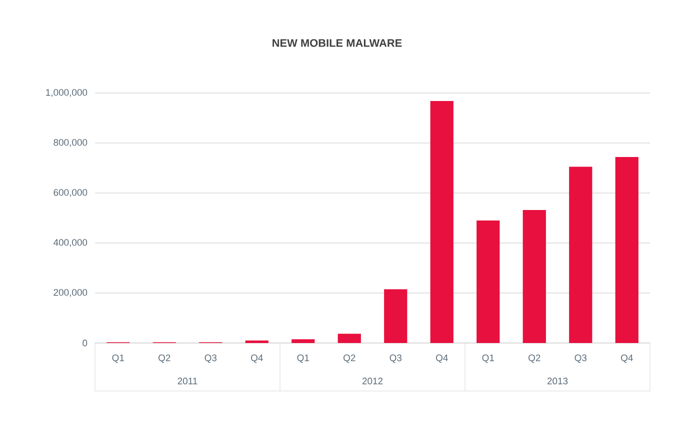 The height and width of the screenshot is (443, 675). What do you see at coordinates (71, 193) in the screenshot?
I see `y-tick-label: 600,000` at bounding box center [71, 193].